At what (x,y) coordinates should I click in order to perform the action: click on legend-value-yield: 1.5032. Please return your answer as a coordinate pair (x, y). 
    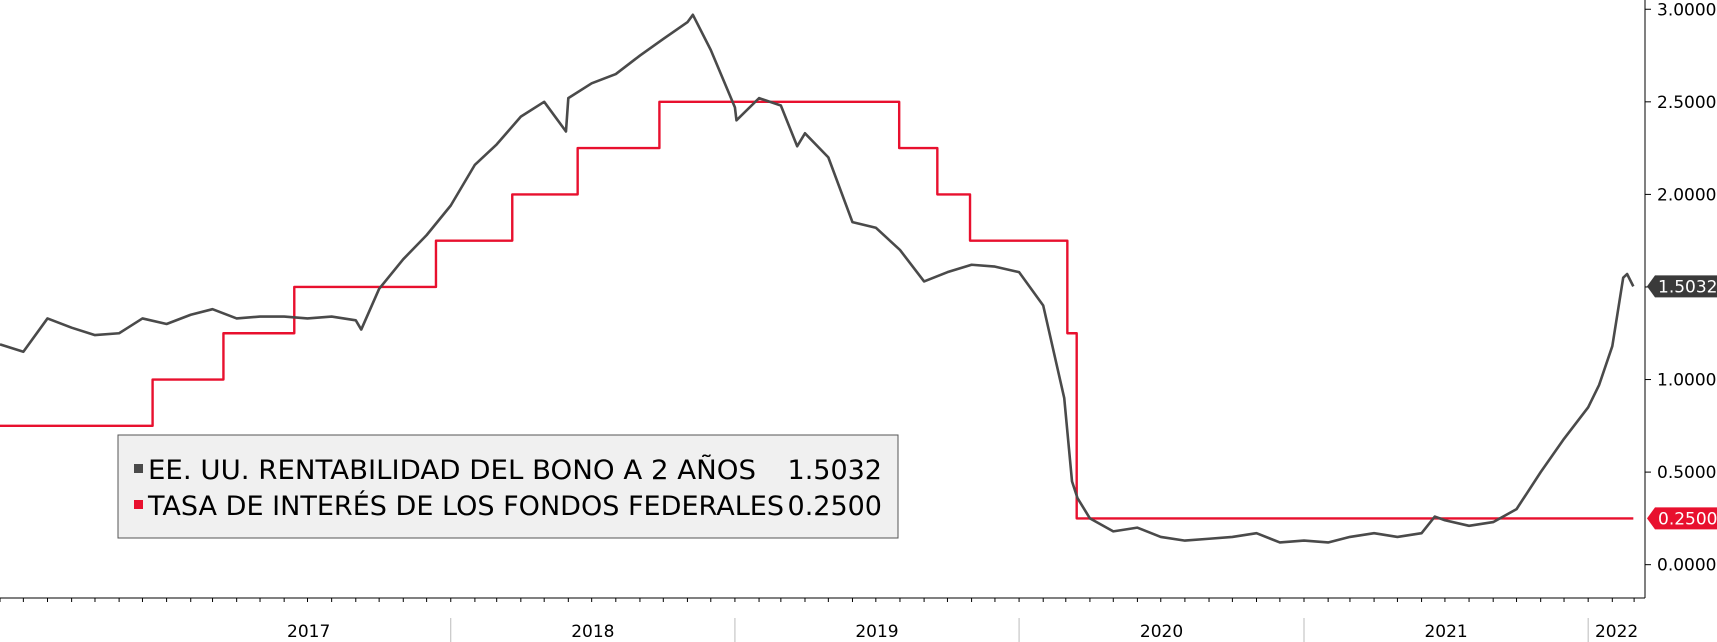
    Looking at the image, I should click on (835, 470).